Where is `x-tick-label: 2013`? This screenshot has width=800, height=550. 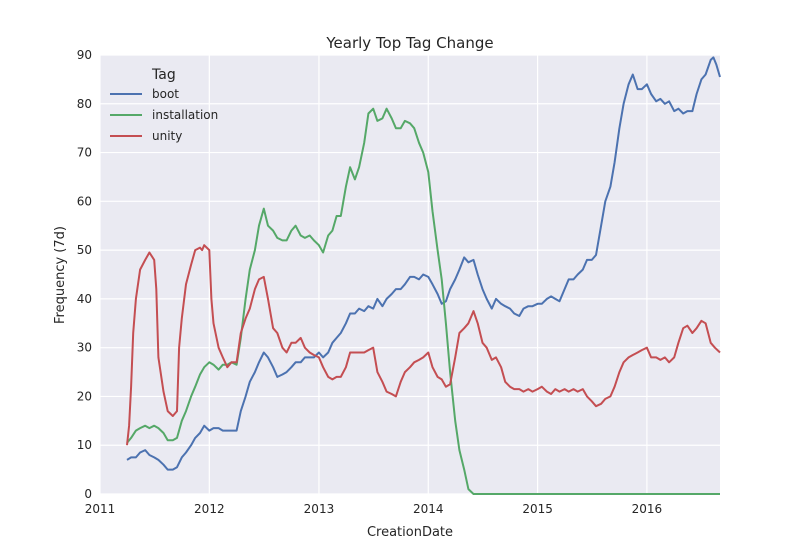
x-tick-label: 2013 is located at coordinates (319, 509).